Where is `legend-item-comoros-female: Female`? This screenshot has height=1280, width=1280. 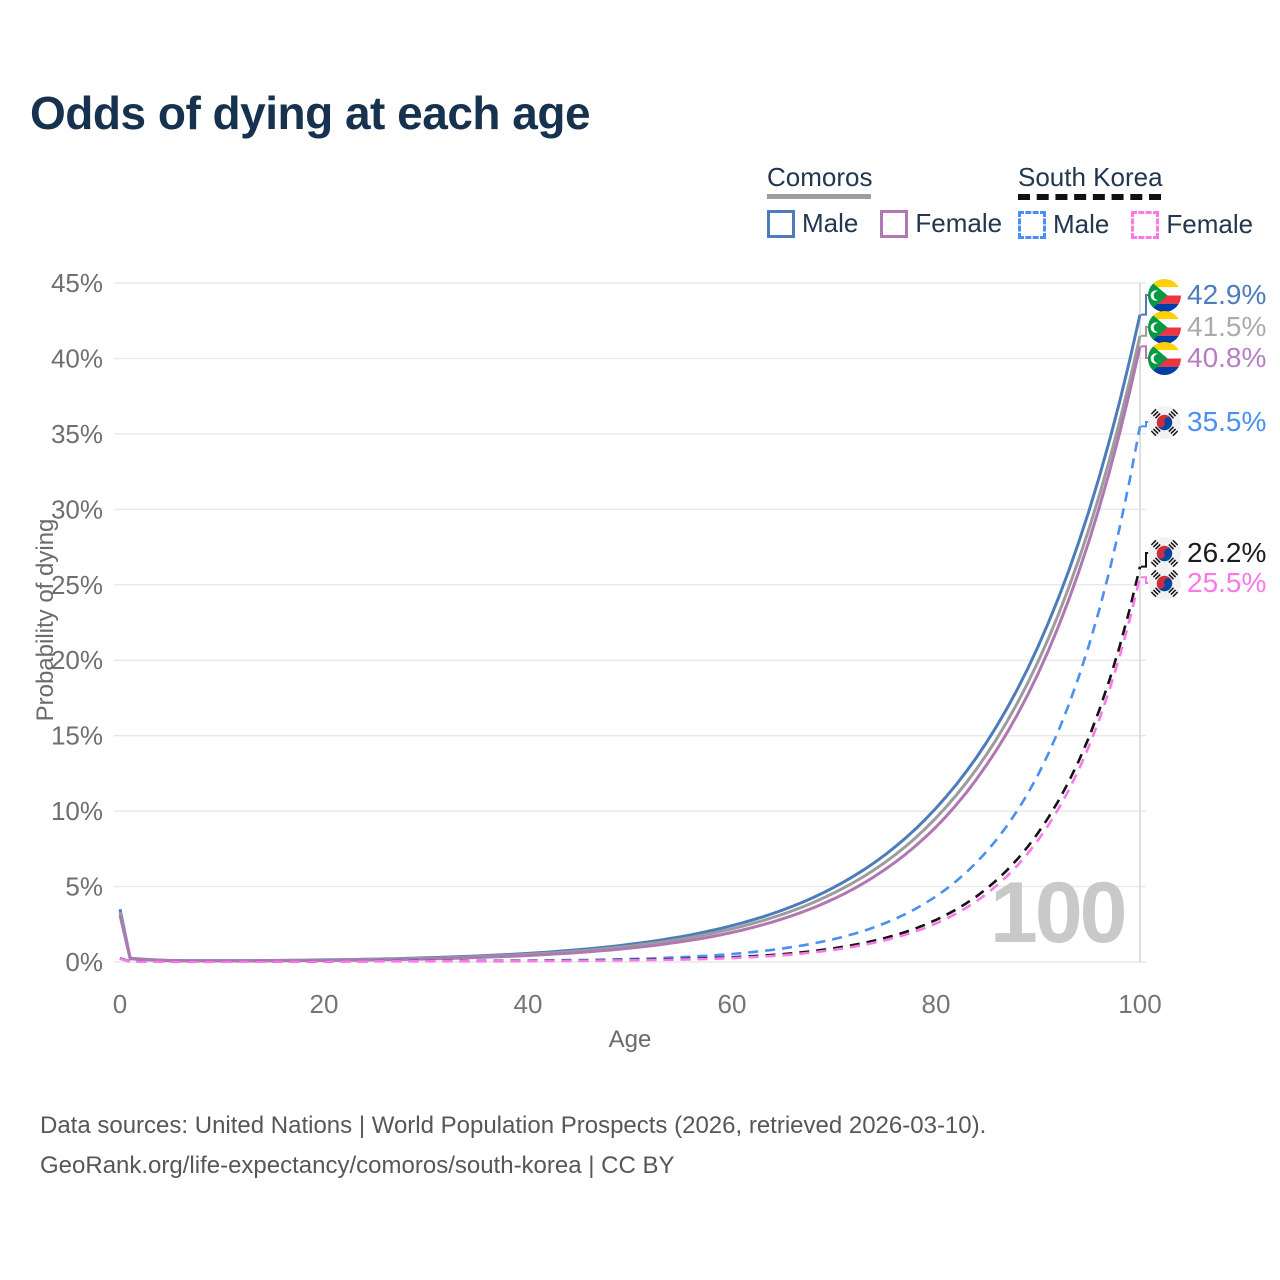 legend-item-comoros-female: Female is located at coordinates (941, 223).